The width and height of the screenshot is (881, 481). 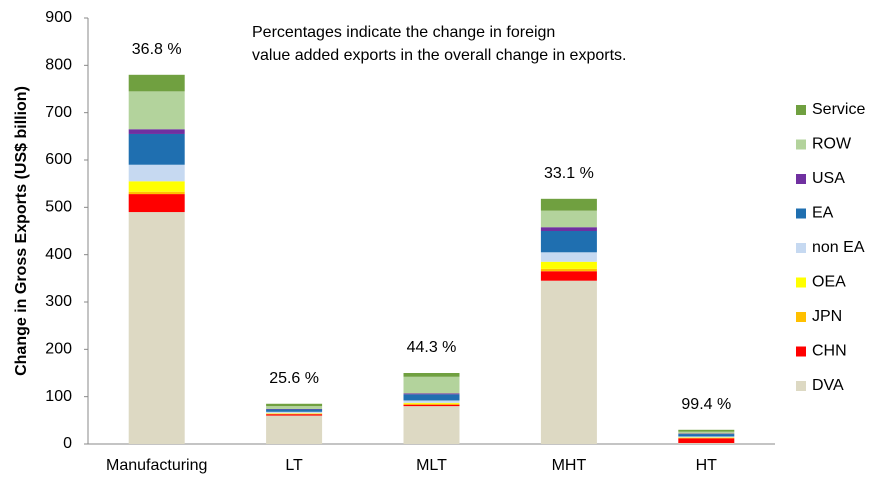 I want to click on legend-label: USA, so click(x=828, y=178).